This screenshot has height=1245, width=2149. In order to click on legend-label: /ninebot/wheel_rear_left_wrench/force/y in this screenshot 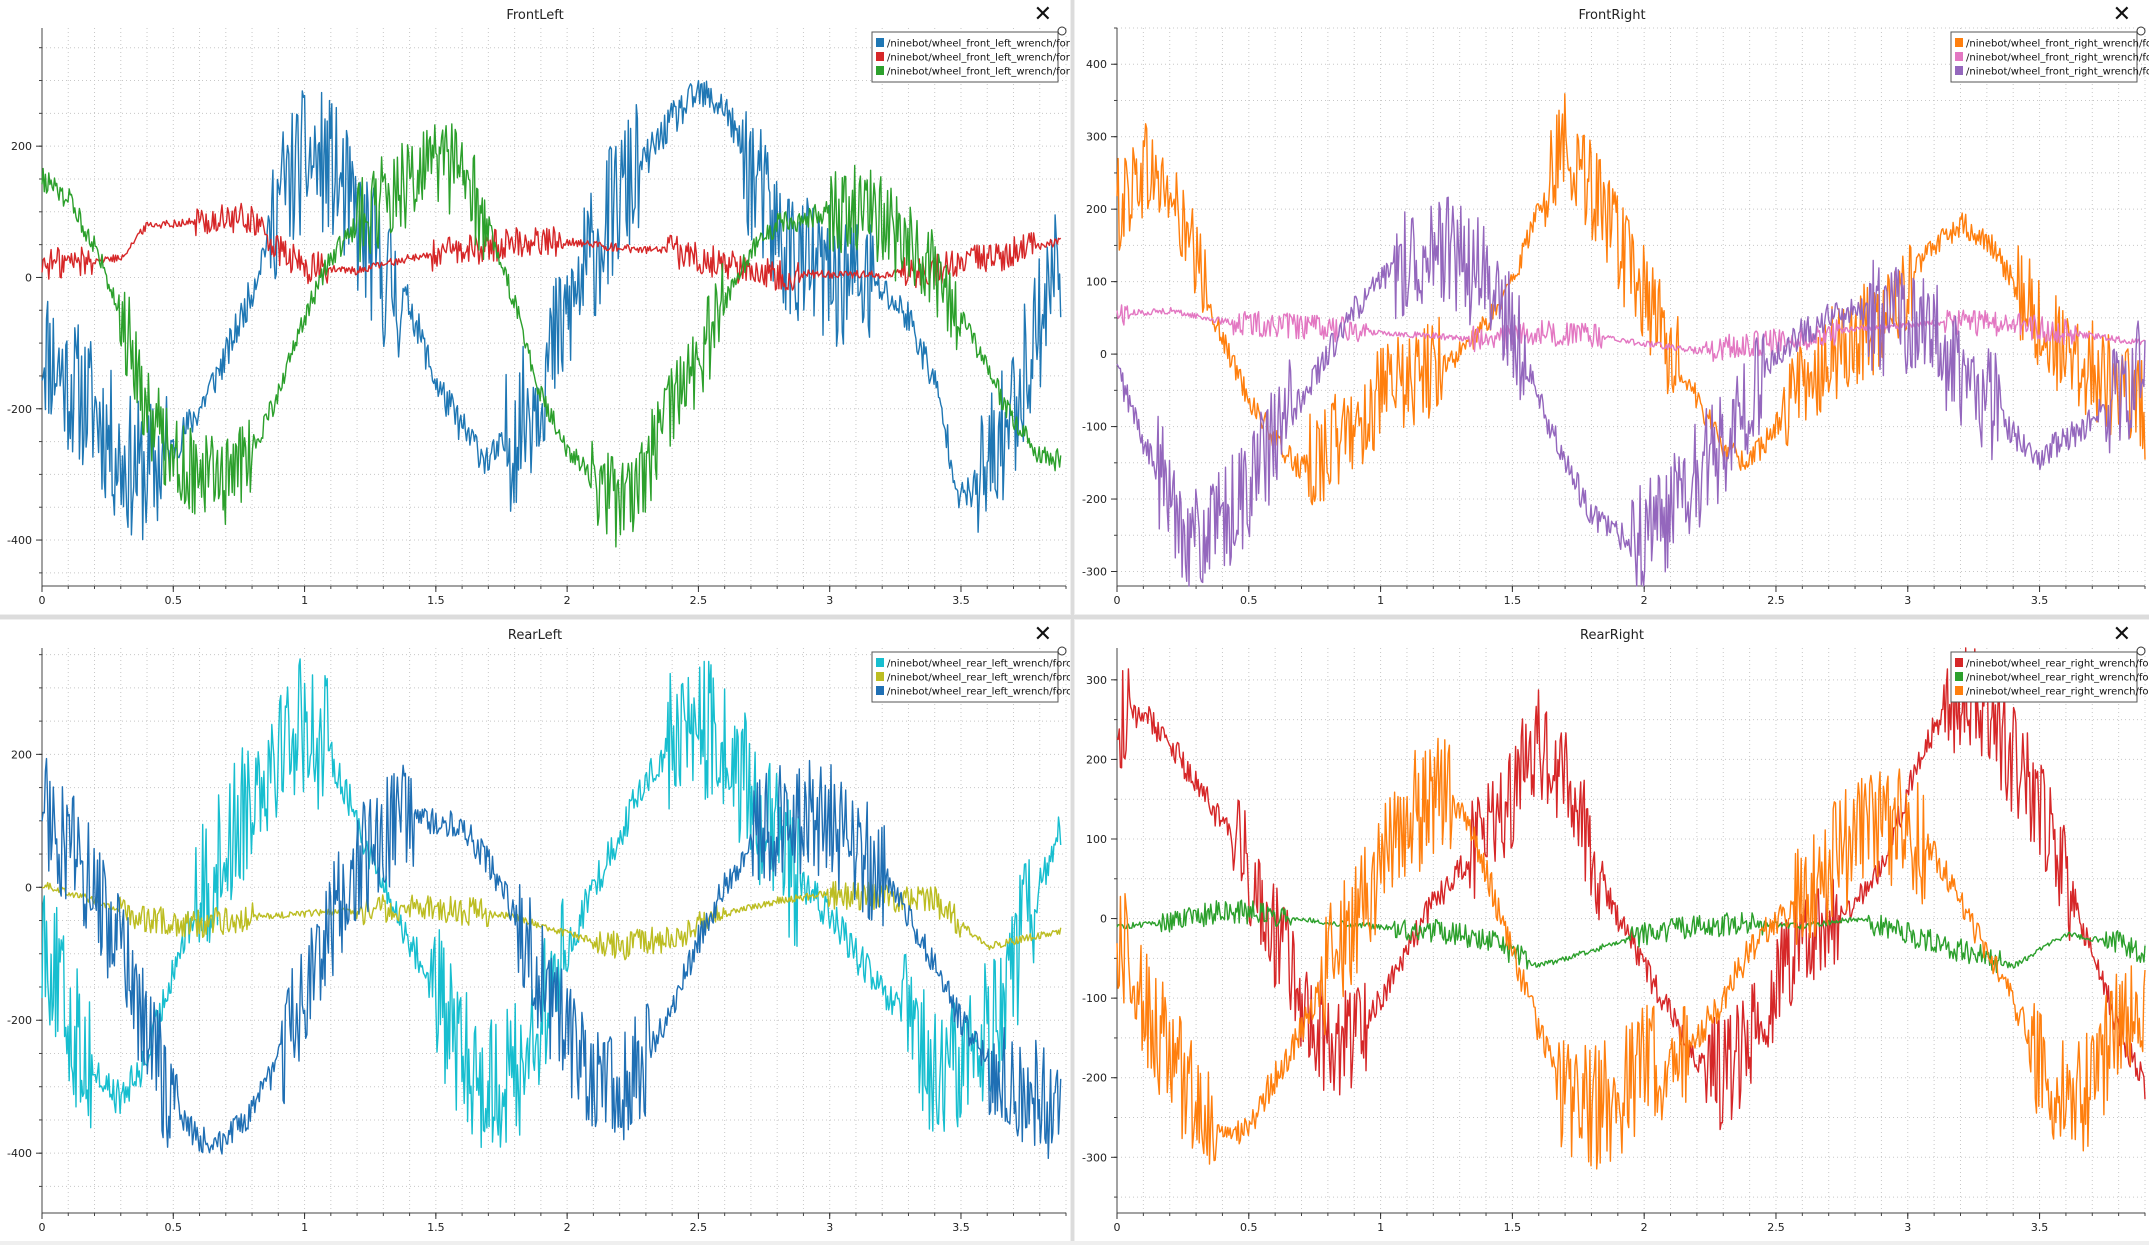, I will do `click(978, 678)`.